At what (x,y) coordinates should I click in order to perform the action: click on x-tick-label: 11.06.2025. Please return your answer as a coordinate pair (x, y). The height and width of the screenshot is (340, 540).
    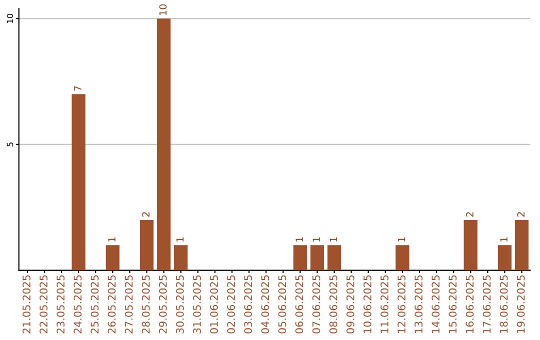
    Looking at the image, I should click on (384, 304).